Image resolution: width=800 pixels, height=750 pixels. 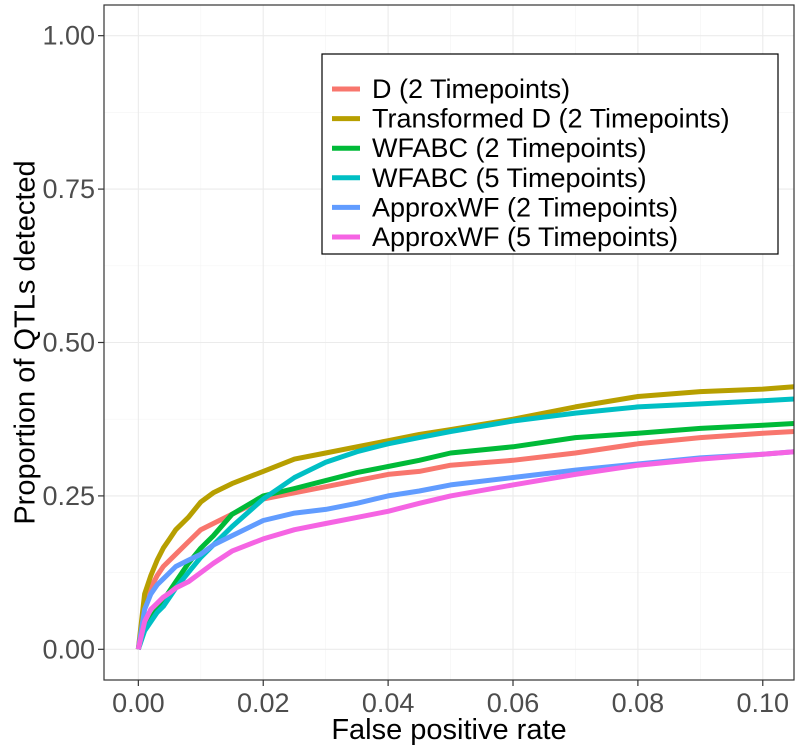 What do you see at coordinates (513, 703) in the screenshot?
I see `x-tick-label: 0.06` at bounding box center [513, 703].